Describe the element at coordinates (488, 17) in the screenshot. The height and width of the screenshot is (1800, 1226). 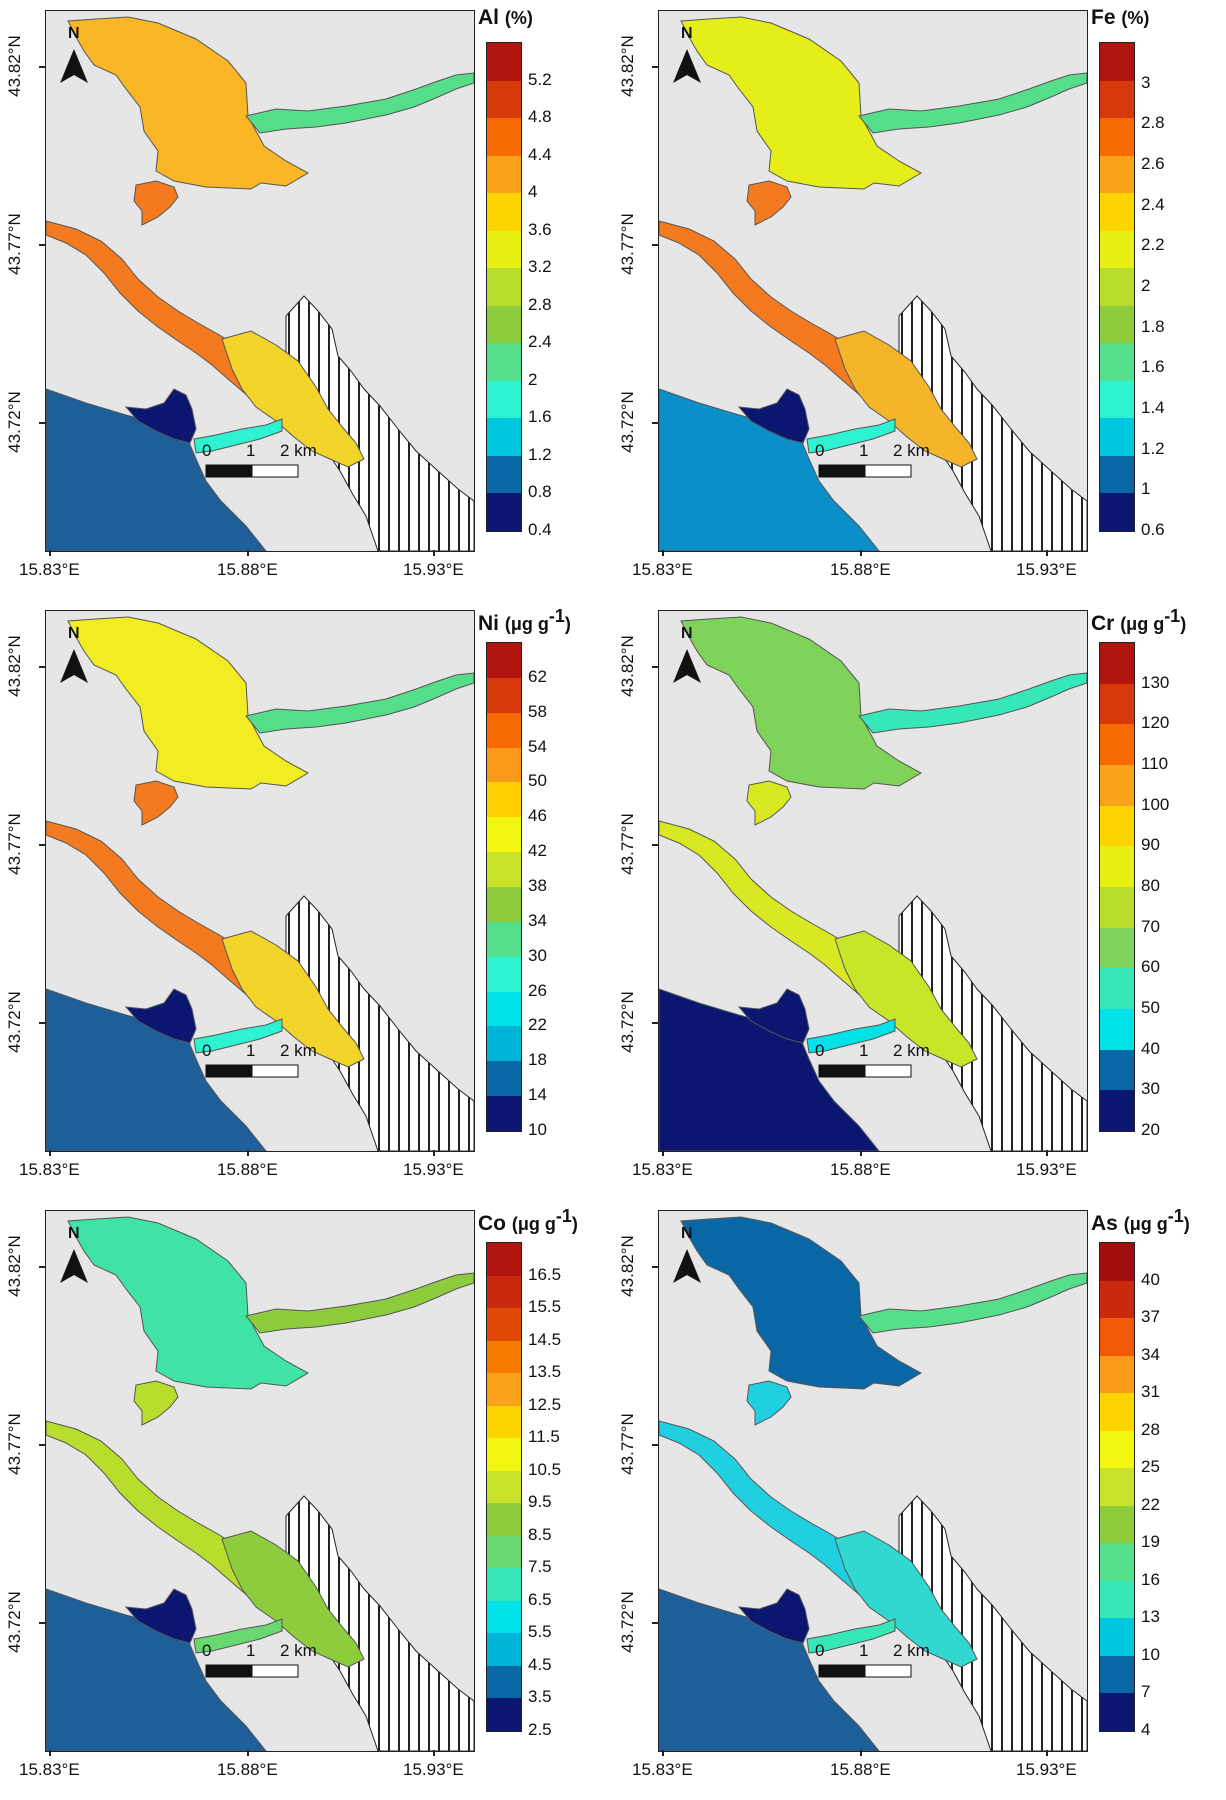
I see `element-symbol: Al` at that location.